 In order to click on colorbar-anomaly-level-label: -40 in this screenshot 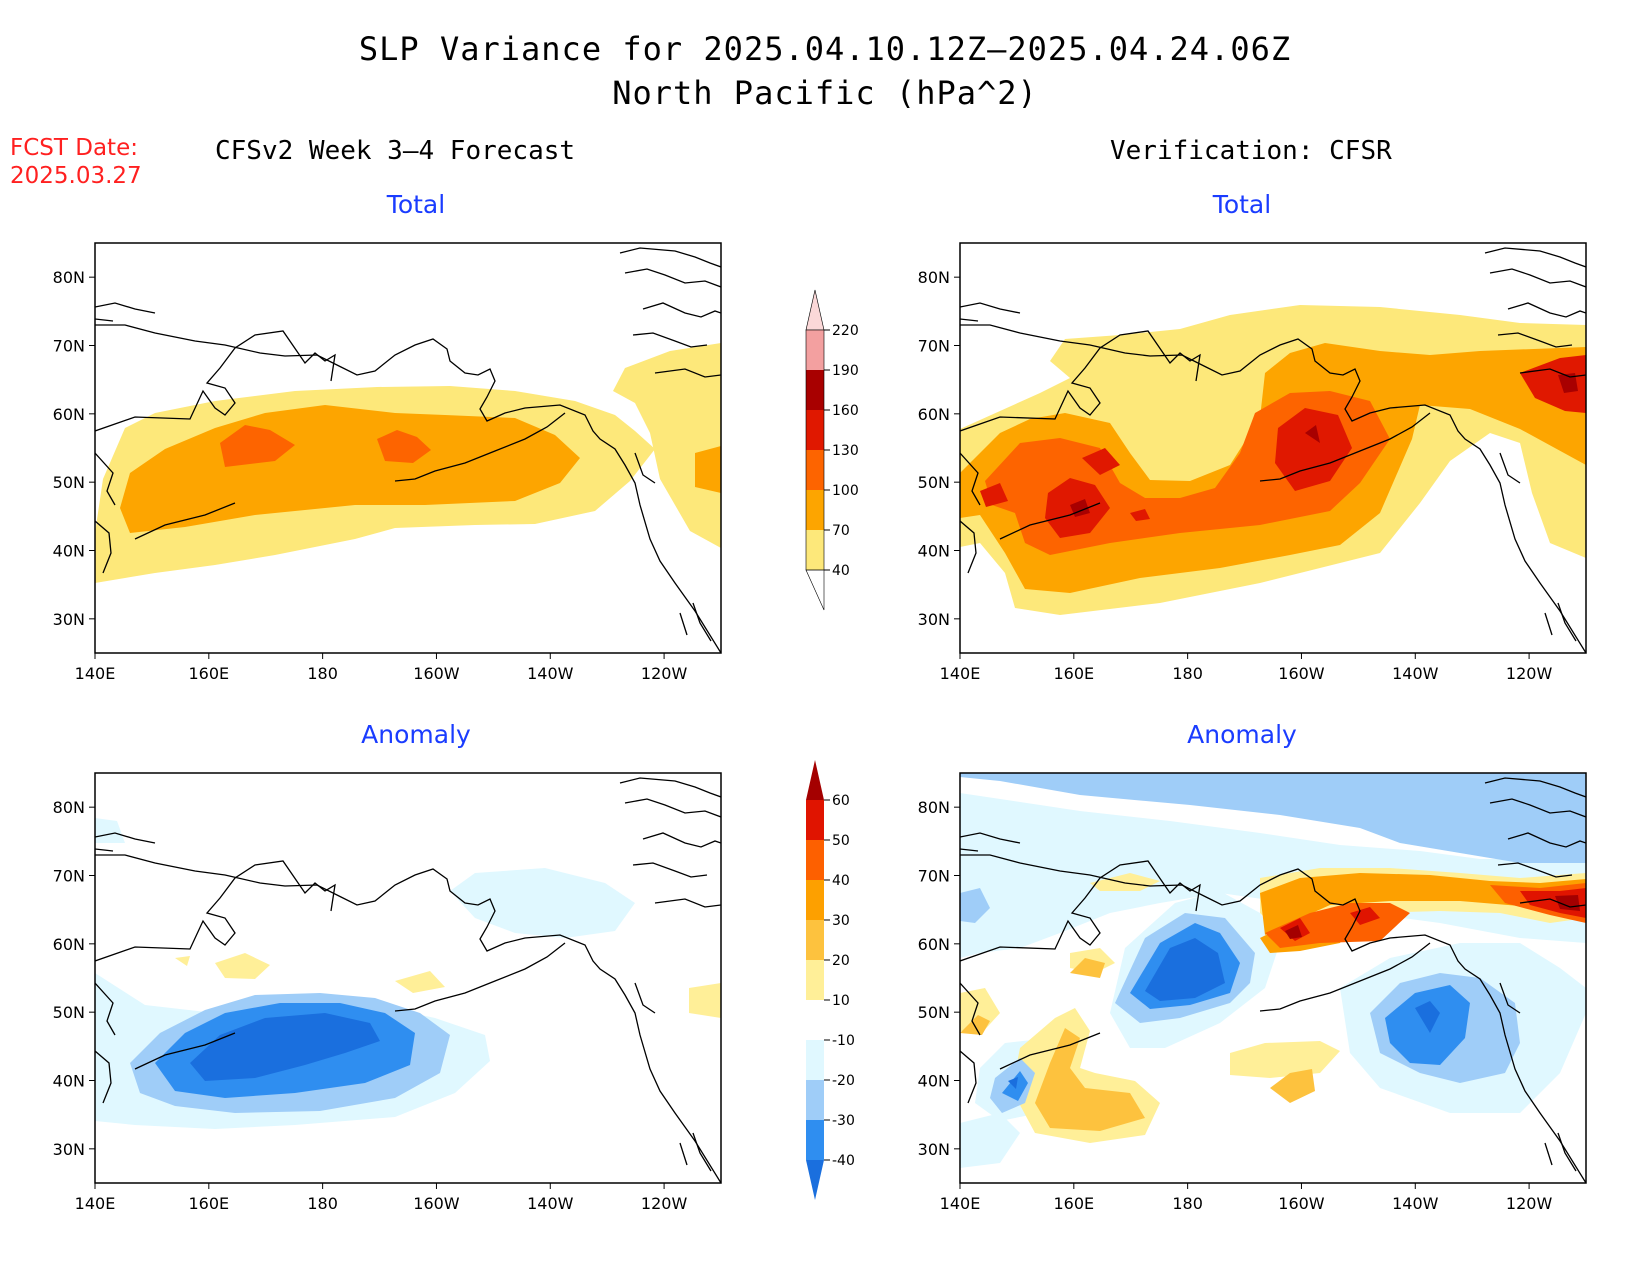, I will do `click(843, 1161)`.